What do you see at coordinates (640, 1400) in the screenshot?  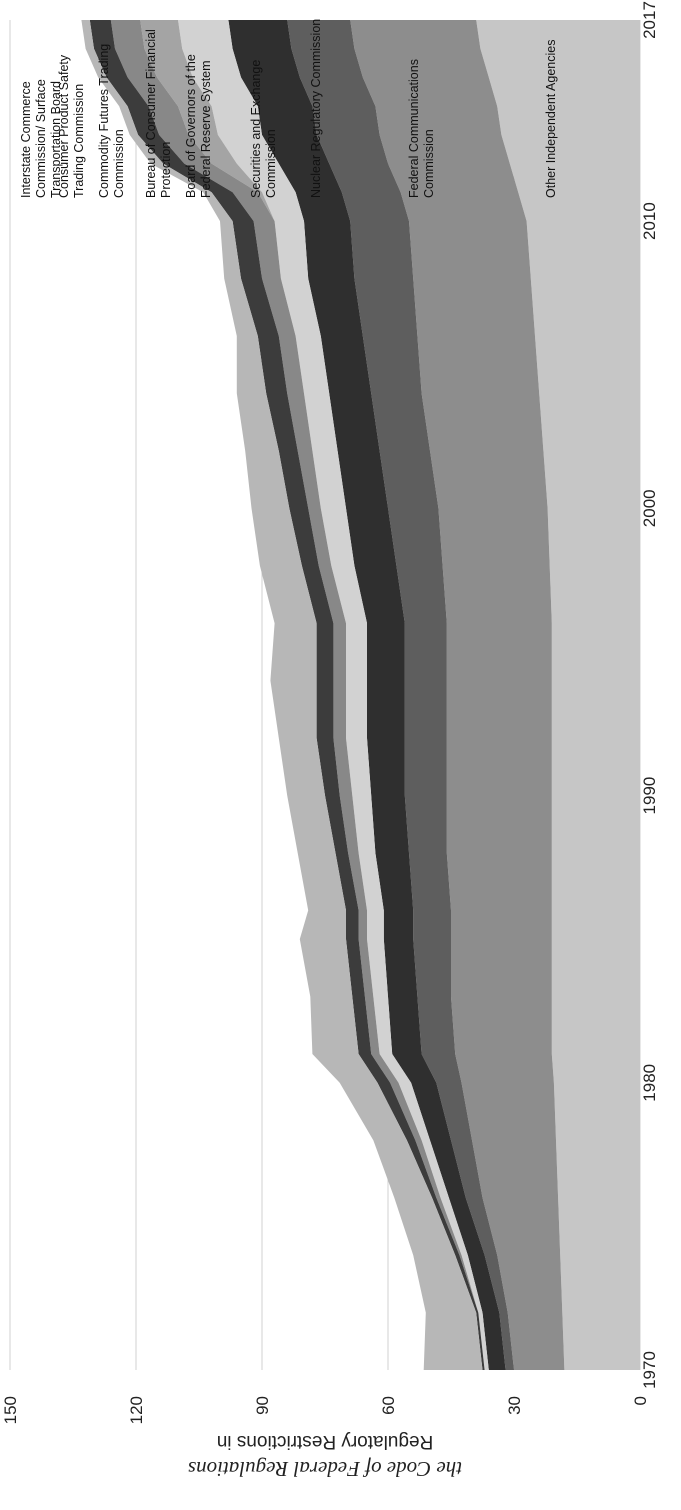 I see `y-tick-label: 0` at bounding box center [640, 1400].